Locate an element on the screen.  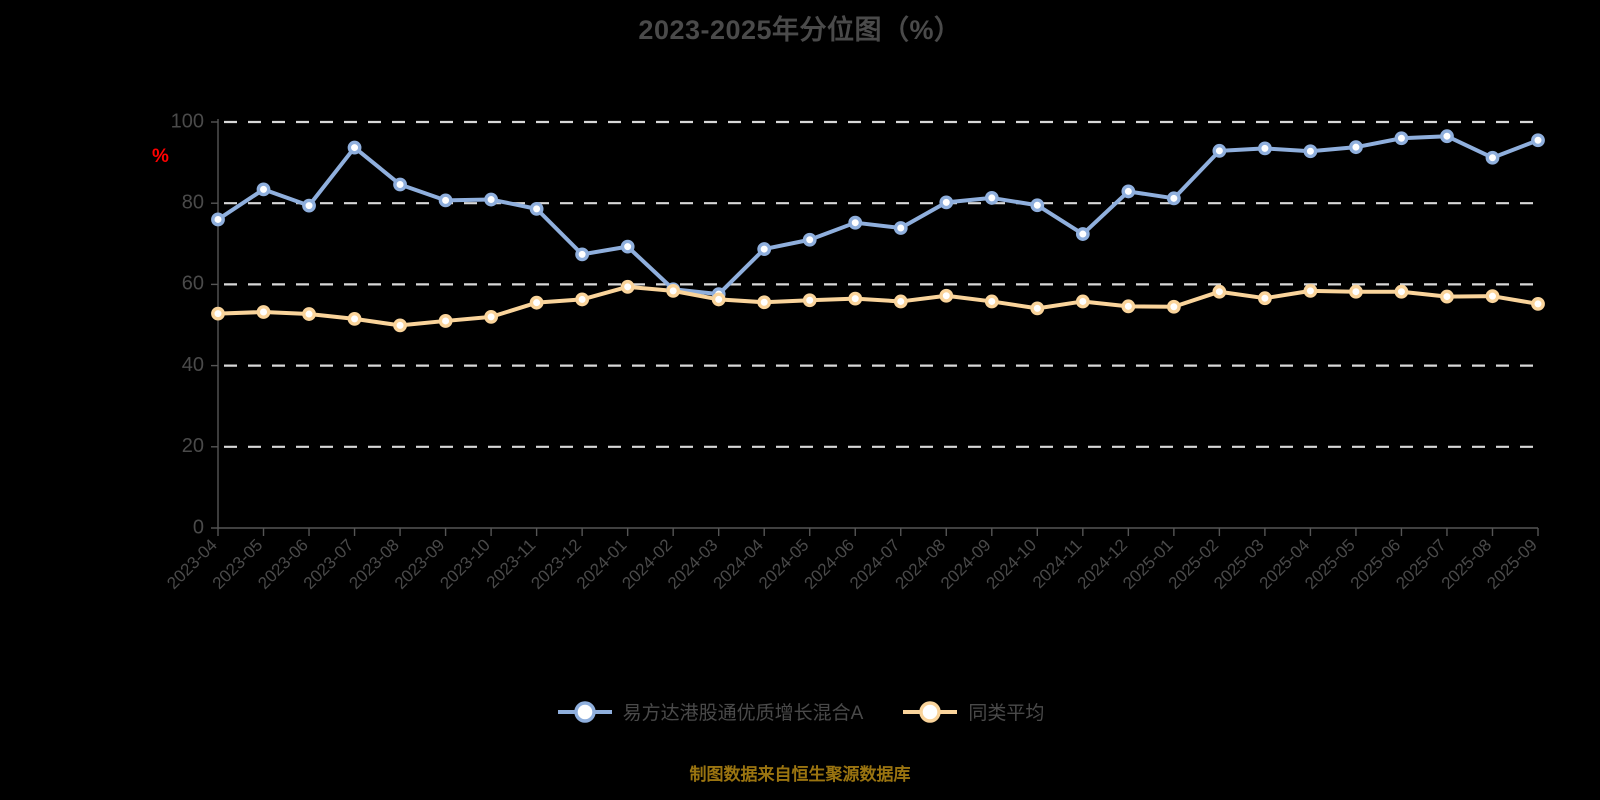
y-tick-label: 80 is located at coordinates (193, 202).